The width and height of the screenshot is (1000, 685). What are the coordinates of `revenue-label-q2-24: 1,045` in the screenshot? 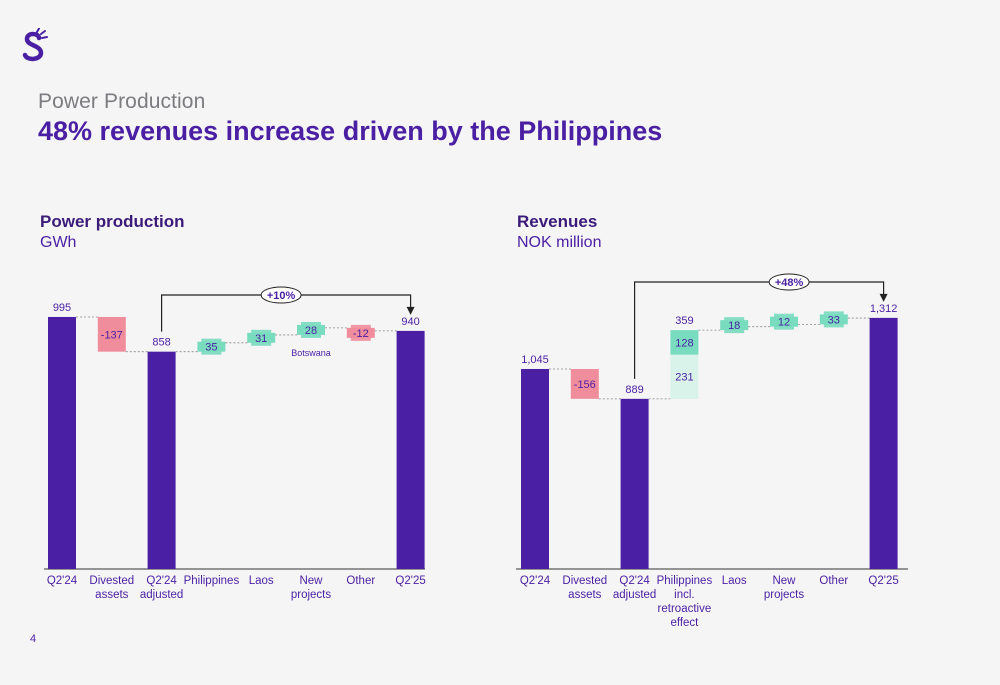 It's located at (535, 360).